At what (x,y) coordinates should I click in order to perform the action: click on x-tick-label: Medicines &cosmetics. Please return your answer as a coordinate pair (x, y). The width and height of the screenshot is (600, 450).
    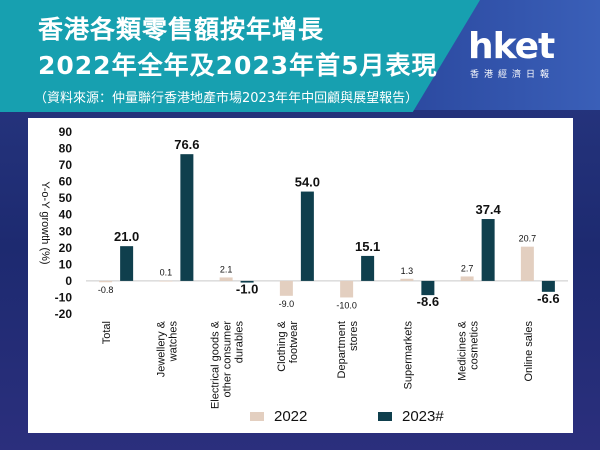
    Looking at the image, I should click on (469, 350).